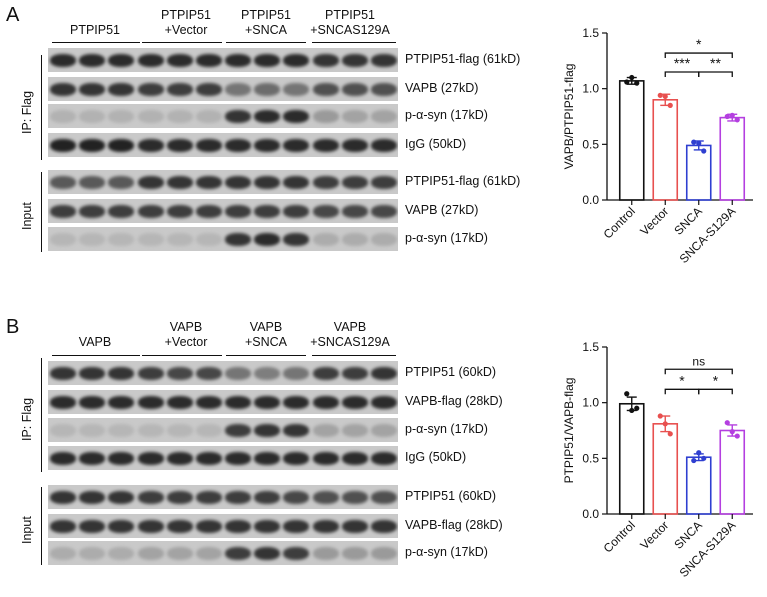  What do you see at coordinates (27, 530) in the screenshot?
I see `side-label: Input` at bounding box center [27, 530].